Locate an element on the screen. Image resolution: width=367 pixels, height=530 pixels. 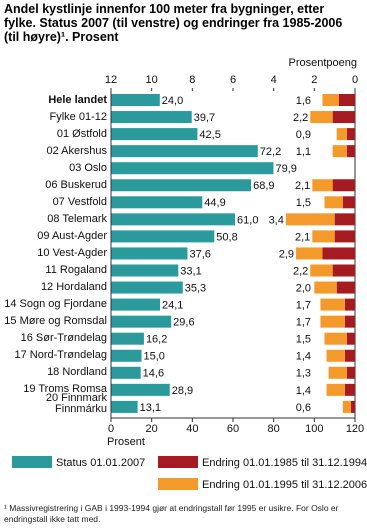
value-label: 39,7 is located at coordinates (204, 118).